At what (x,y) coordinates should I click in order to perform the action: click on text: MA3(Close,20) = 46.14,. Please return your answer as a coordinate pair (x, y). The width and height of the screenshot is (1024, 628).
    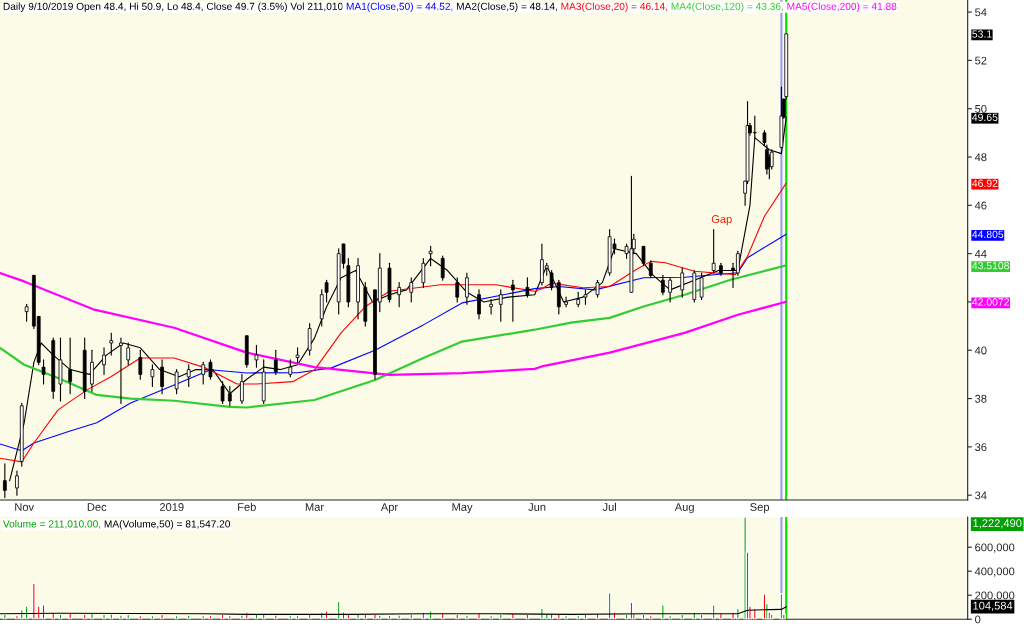
    Looking at the image, I should click on (614, 7).